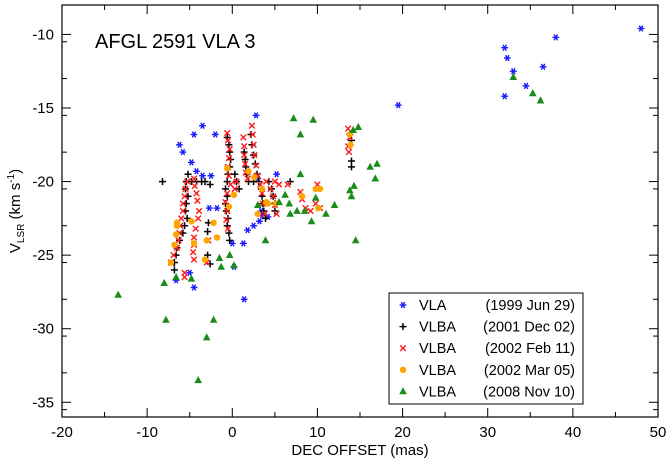 The height and width of the screenshot is (460, 667). I want to click on x-axis-title: DEC OFFSET (mas), so click(359, 450).